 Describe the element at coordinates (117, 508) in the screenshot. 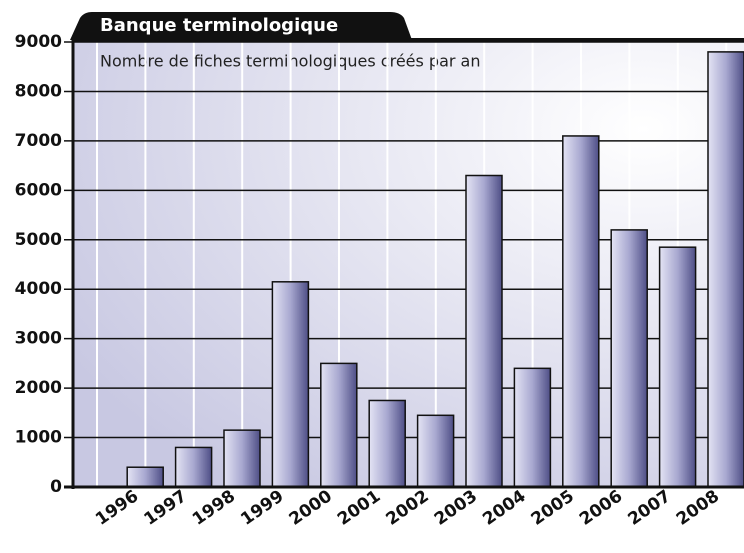

I see `x-tick-label: 1996` at that location.